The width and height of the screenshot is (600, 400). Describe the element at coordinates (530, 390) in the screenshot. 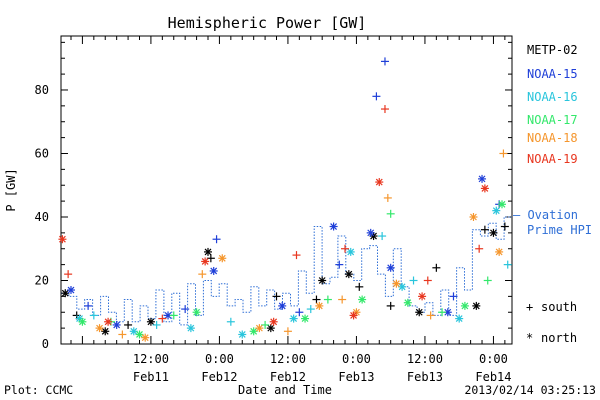

I see `plot-timestamp: 2013/02/14 03:25:13` at that location.